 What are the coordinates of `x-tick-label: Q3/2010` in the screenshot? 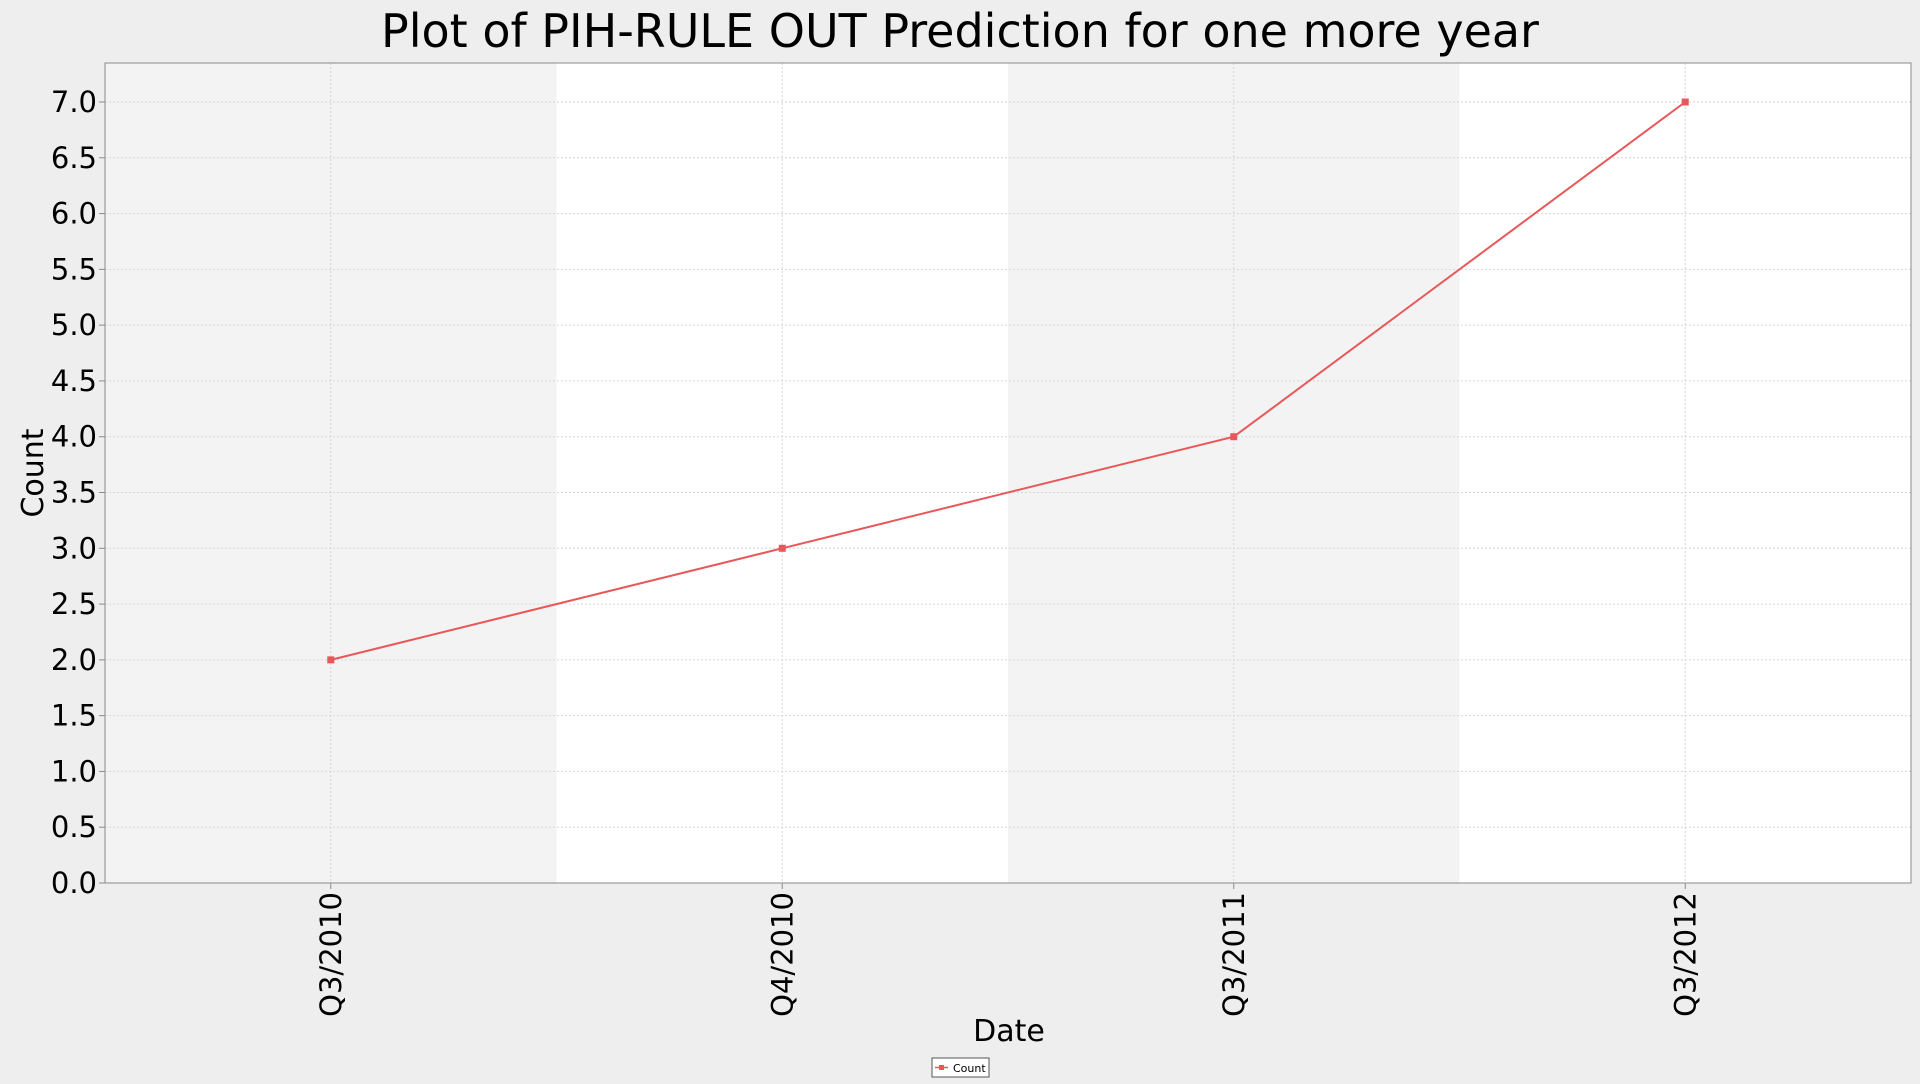 It's located at (331, 954).